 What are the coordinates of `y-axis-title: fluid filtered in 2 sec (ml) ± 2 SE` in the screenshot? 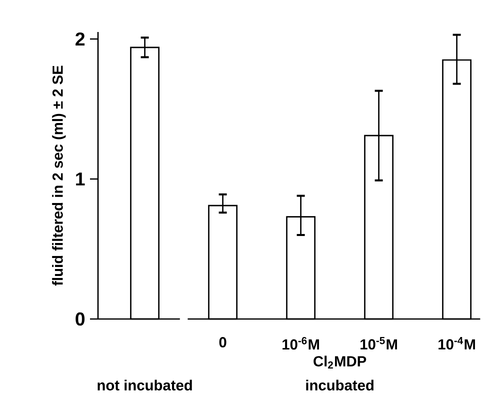 It's located at (59, 176).